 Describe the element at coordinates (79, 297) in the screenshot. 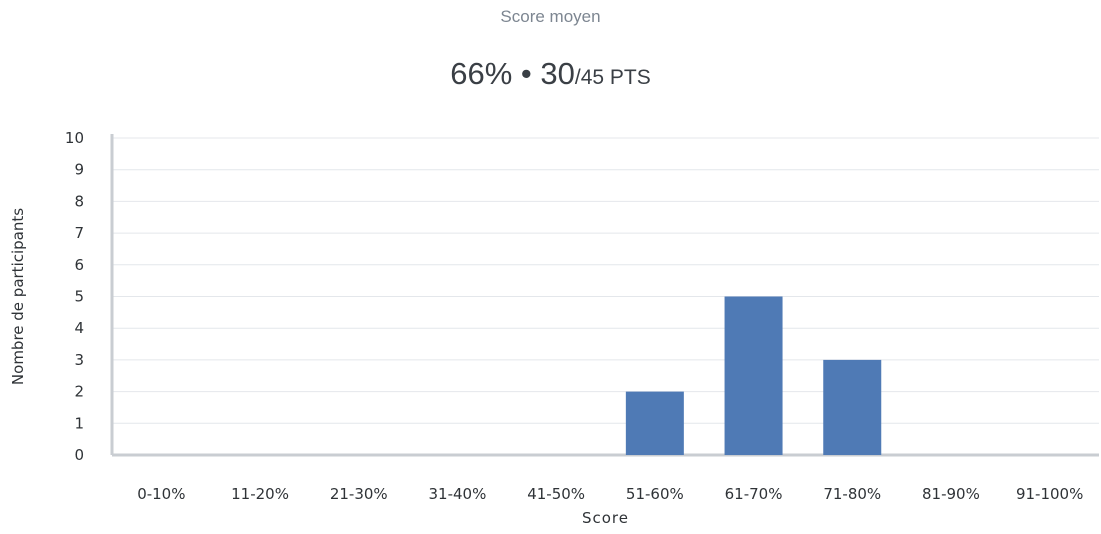

I see `y-tick-label: 5` at that location.